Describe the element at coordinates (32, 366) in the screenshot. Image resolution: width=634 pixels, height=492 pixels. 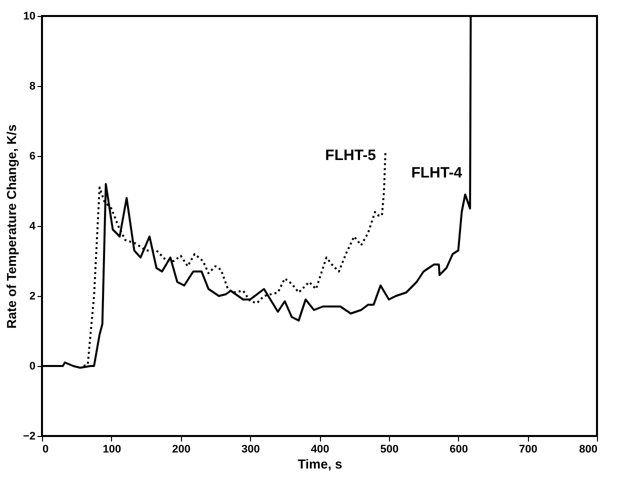
I see `y-tick-label: 0` at that location.